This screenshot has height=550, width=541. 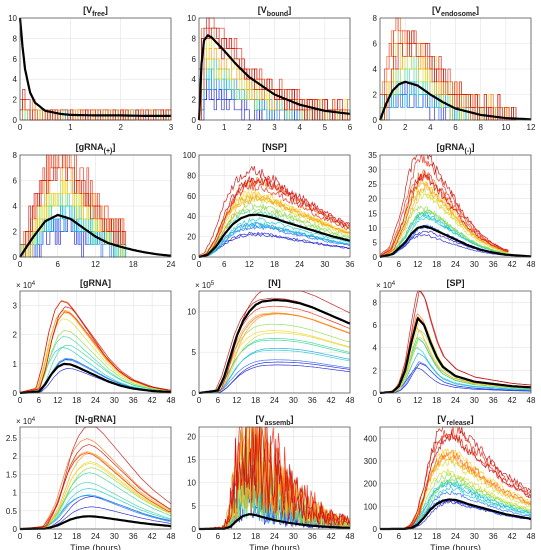 I want to click on subplot-title: [Vendosome], so click(x=455, y=11).